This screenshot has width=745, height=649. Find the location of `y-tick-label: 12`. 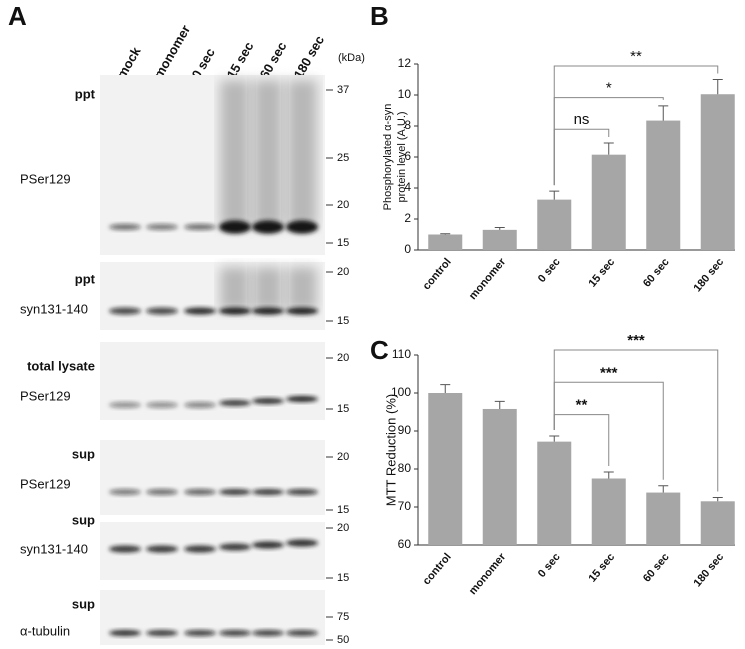

y-tick-label: 12 is located at coordinates (405, 63).